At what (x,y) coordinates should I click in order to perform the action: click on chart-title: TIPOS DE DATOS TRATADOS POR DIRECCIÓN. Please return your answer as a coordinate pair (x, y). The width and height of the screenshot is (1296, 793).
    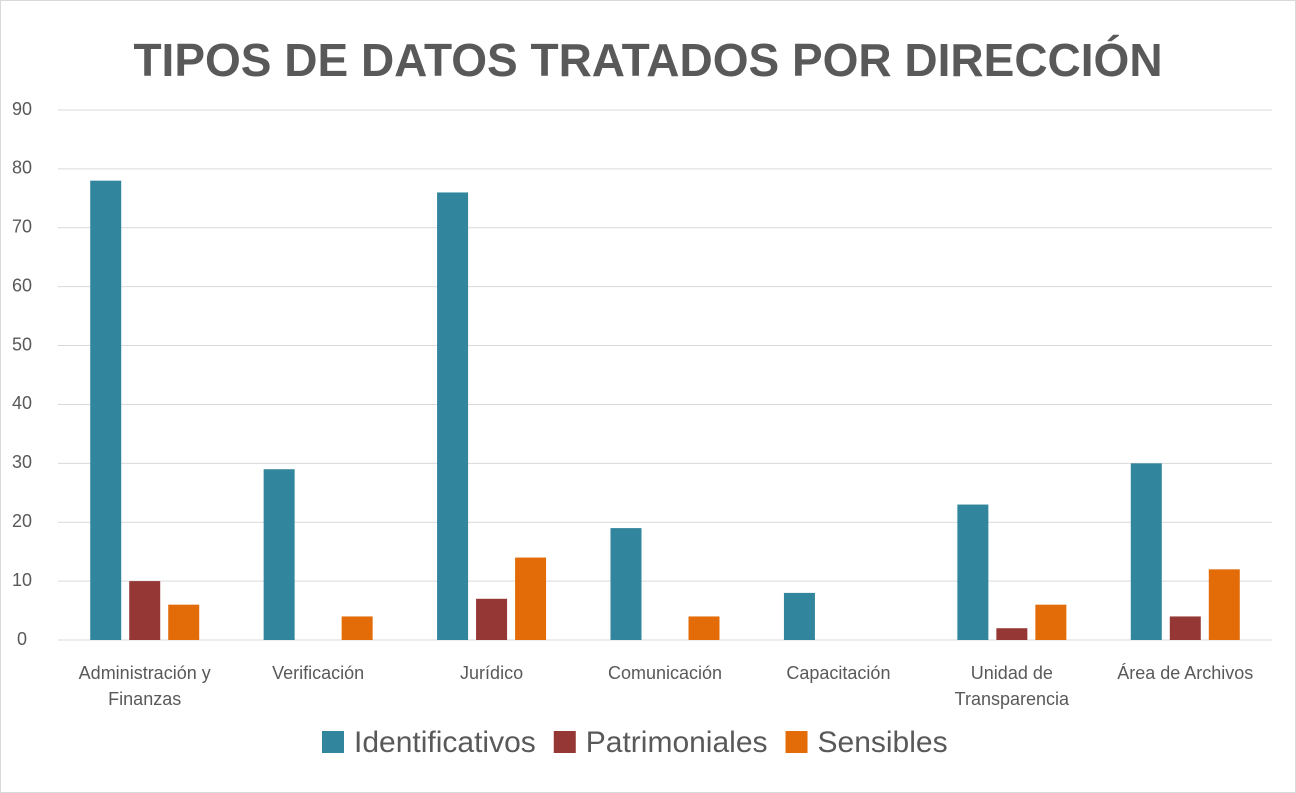
    Looking at the image, I should click on (647, 60).